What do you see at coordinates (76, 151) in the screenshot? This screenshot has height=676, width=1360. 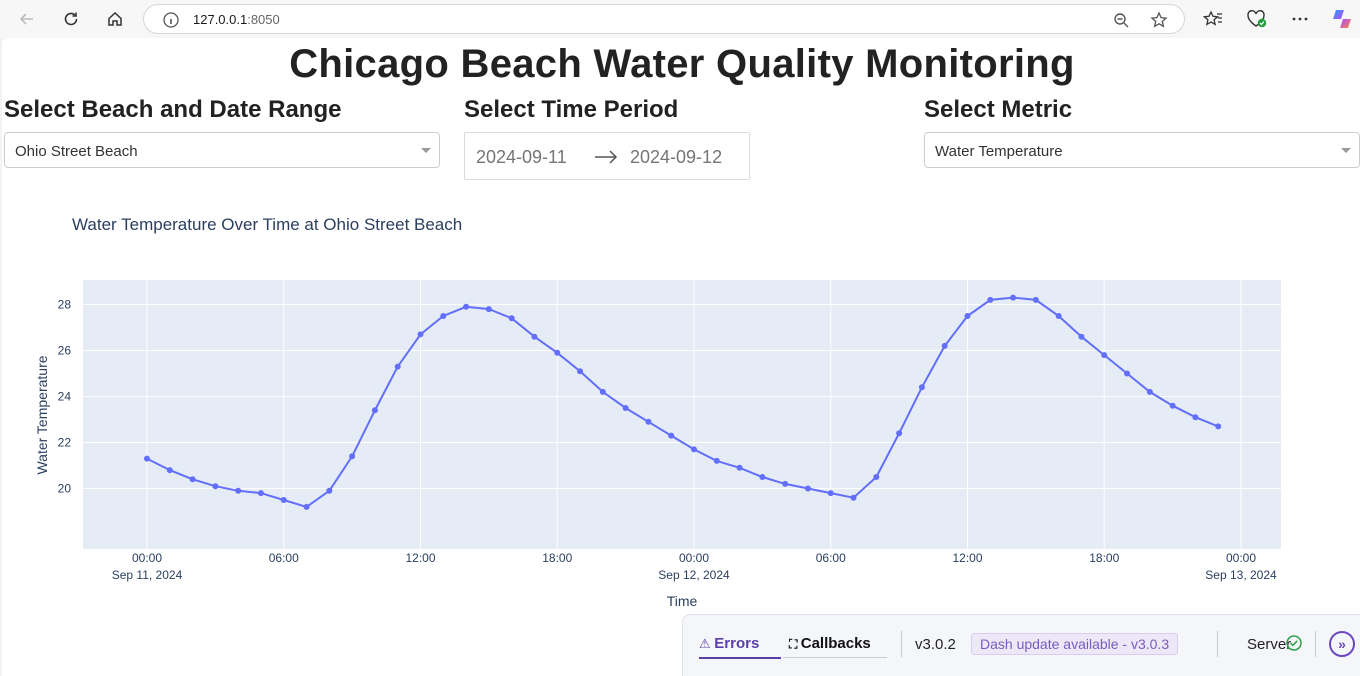 I see `beach-dropdown-value: Ohio Street Beach` at bounding box center [76, 151].